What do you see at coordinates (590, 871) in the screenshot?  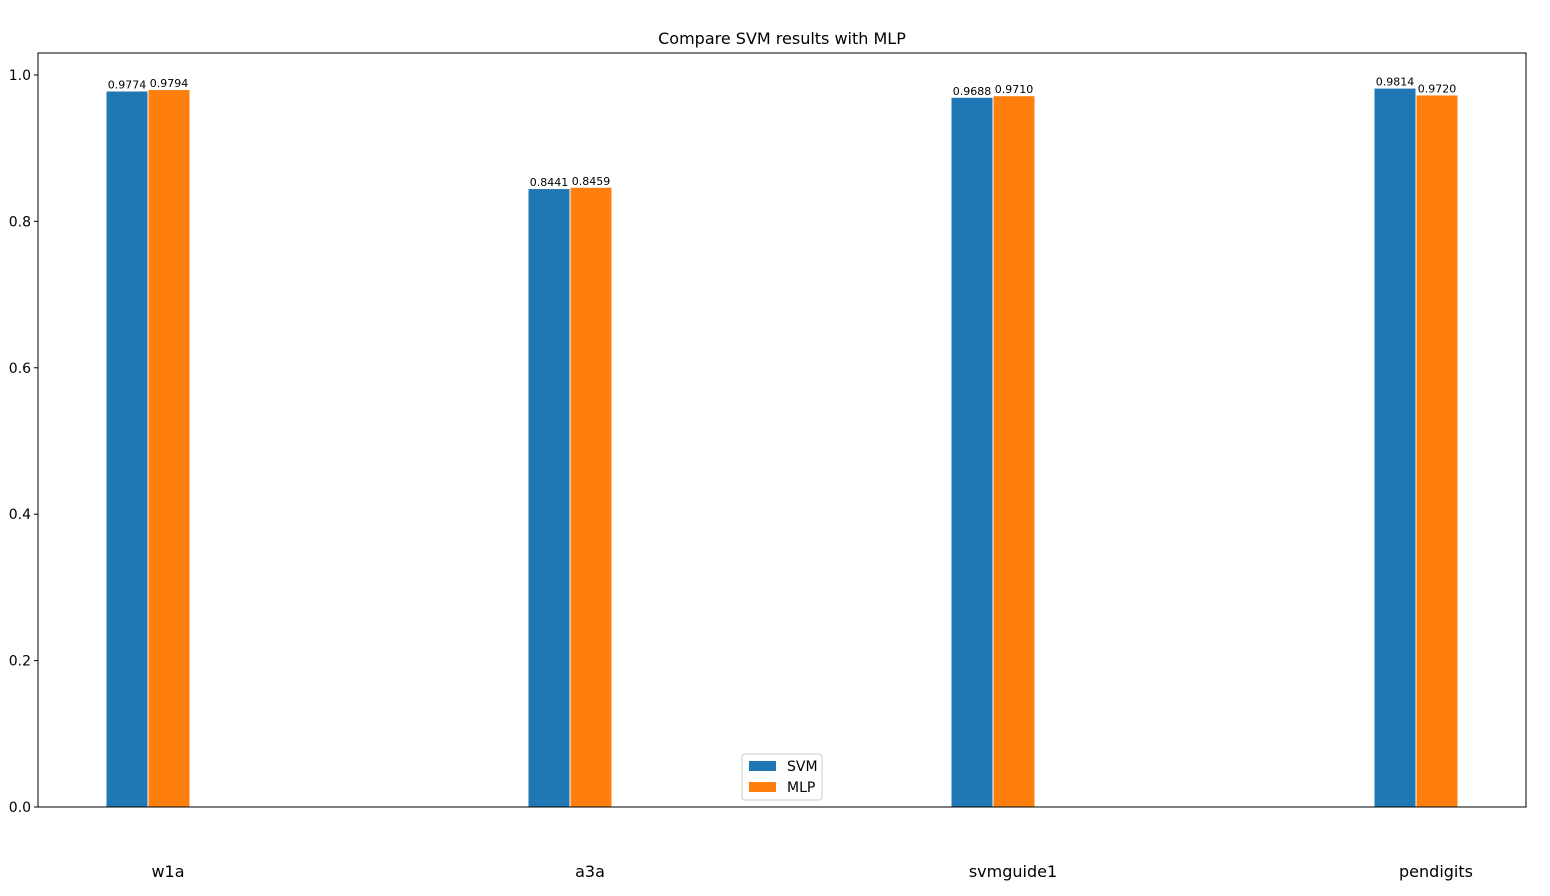 I see `x-category-label: a3a` at bounding box center [590, 871].